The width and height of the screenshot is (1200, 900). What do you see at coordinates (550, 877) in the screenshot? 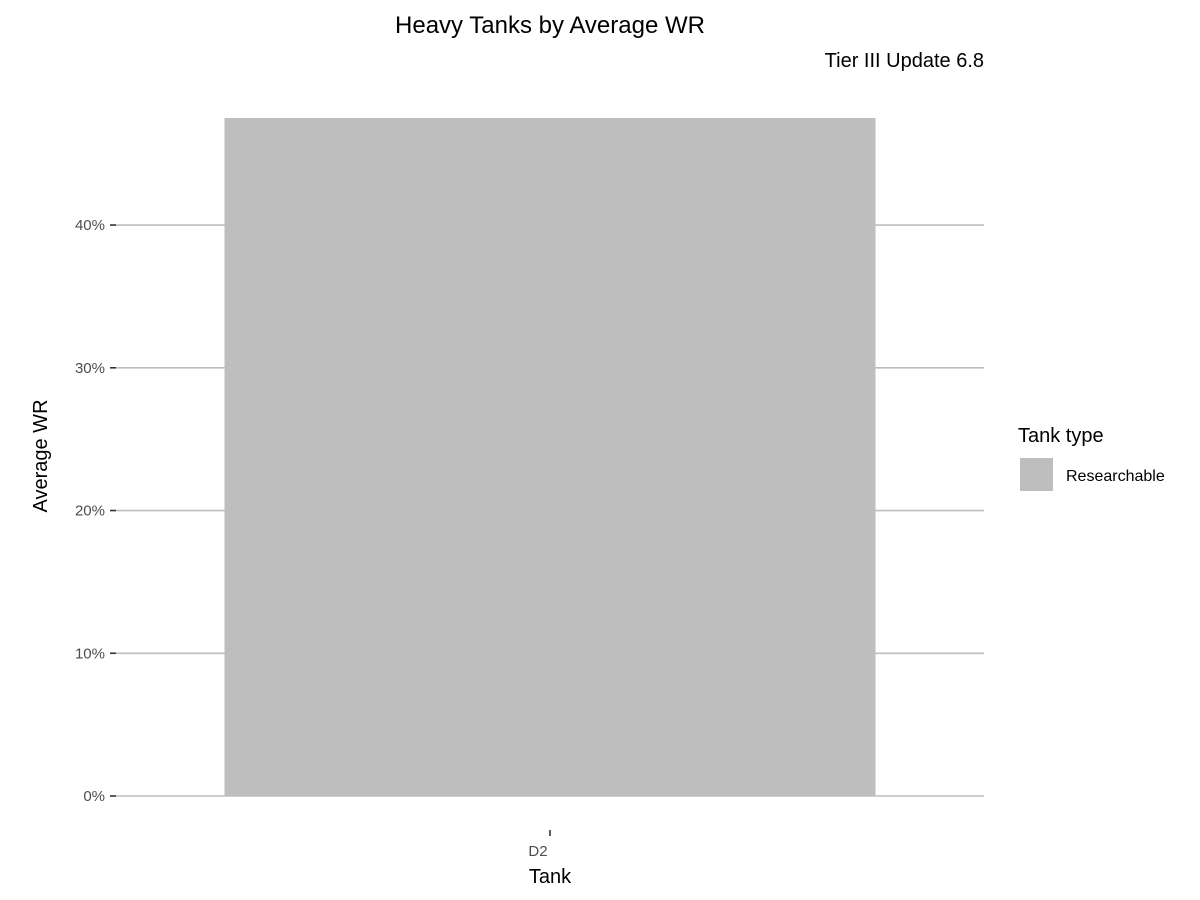
I see `x-axis-title: Tank` at bounding box center [550, 877].